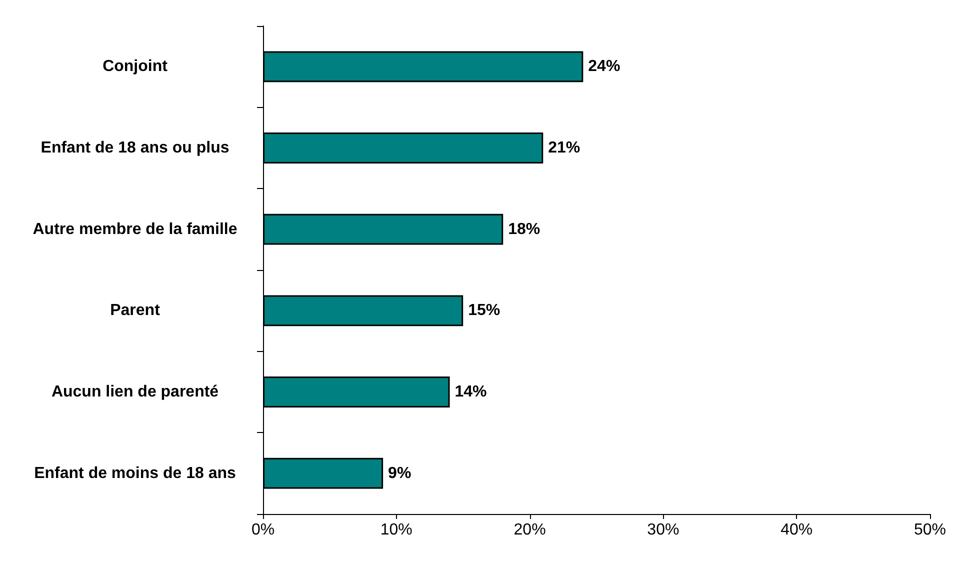  I want to click on data-label: 24%, so click(604, 67).